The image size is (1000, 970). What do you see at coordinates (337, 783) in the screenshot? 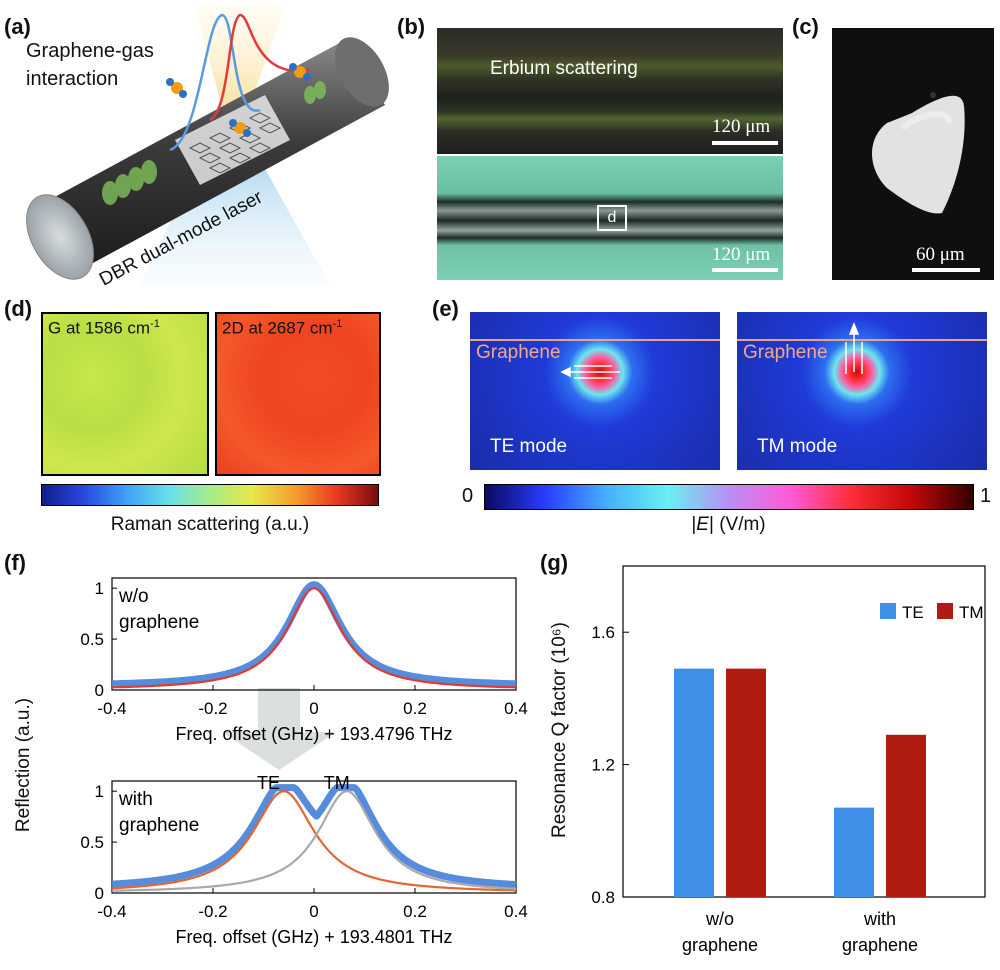
I see `tm-peak-label: TM` at bounding box center [337, 783].